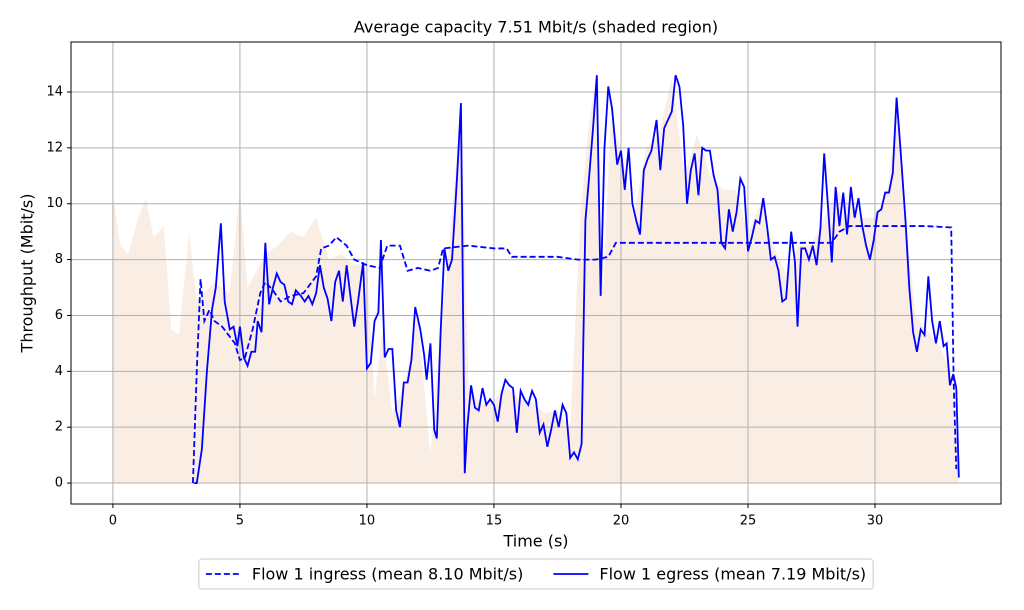 The width and height of the screenshot is (1024, 610). I want to click on y-axis-label: Throughput (Mbit/s), so click(27, 274).